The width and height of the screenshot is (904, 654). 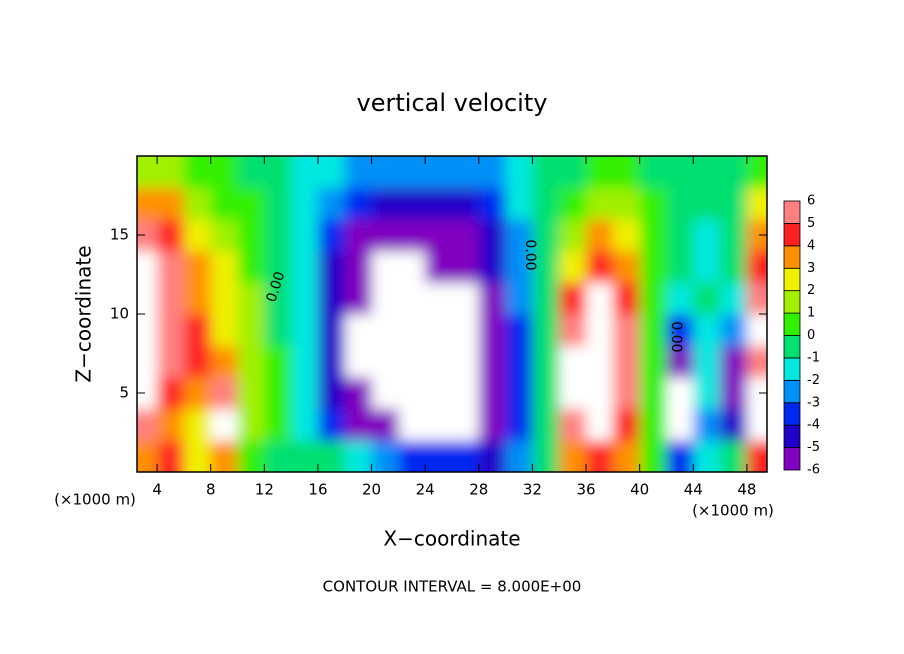 What do you see at coordinates (452, 587) in the screenshot?
I see `footer: CONTOUR INTERVAL = 8.000E+00` at bounding box center [452, 587].